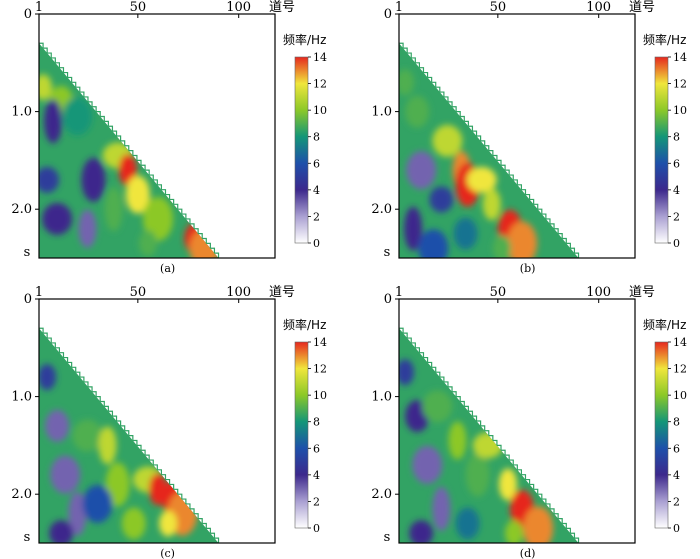  I want to click on panel-label: (a), so click(167, 268).